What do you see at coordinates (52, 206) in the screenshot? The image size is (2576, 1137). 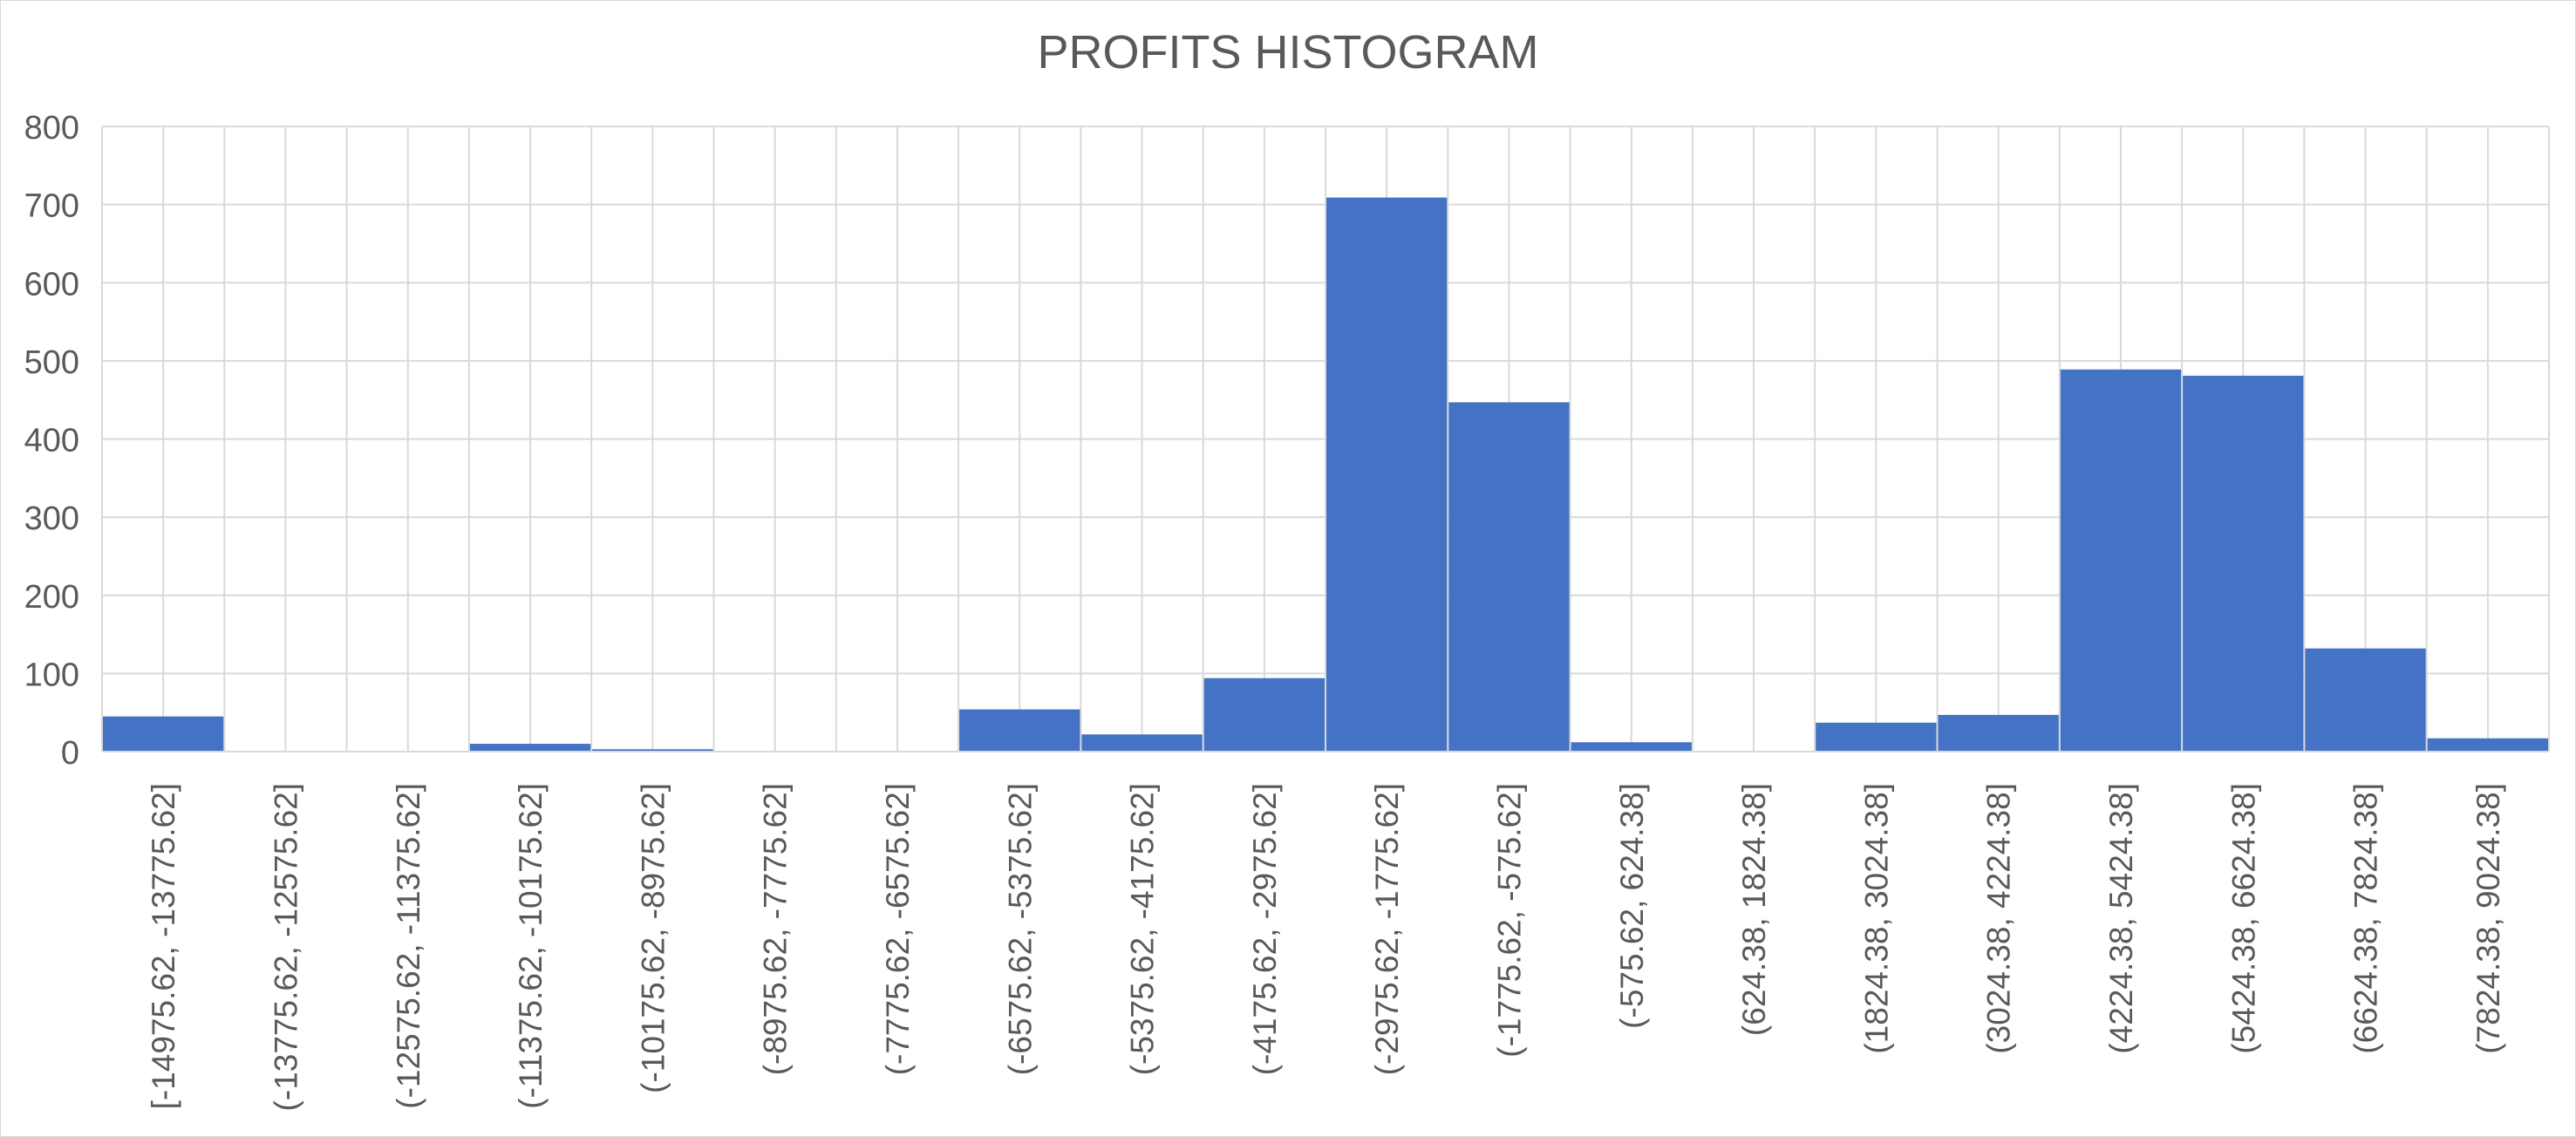 I see `y-tick-label: 700` at bounding box center [52, 206].